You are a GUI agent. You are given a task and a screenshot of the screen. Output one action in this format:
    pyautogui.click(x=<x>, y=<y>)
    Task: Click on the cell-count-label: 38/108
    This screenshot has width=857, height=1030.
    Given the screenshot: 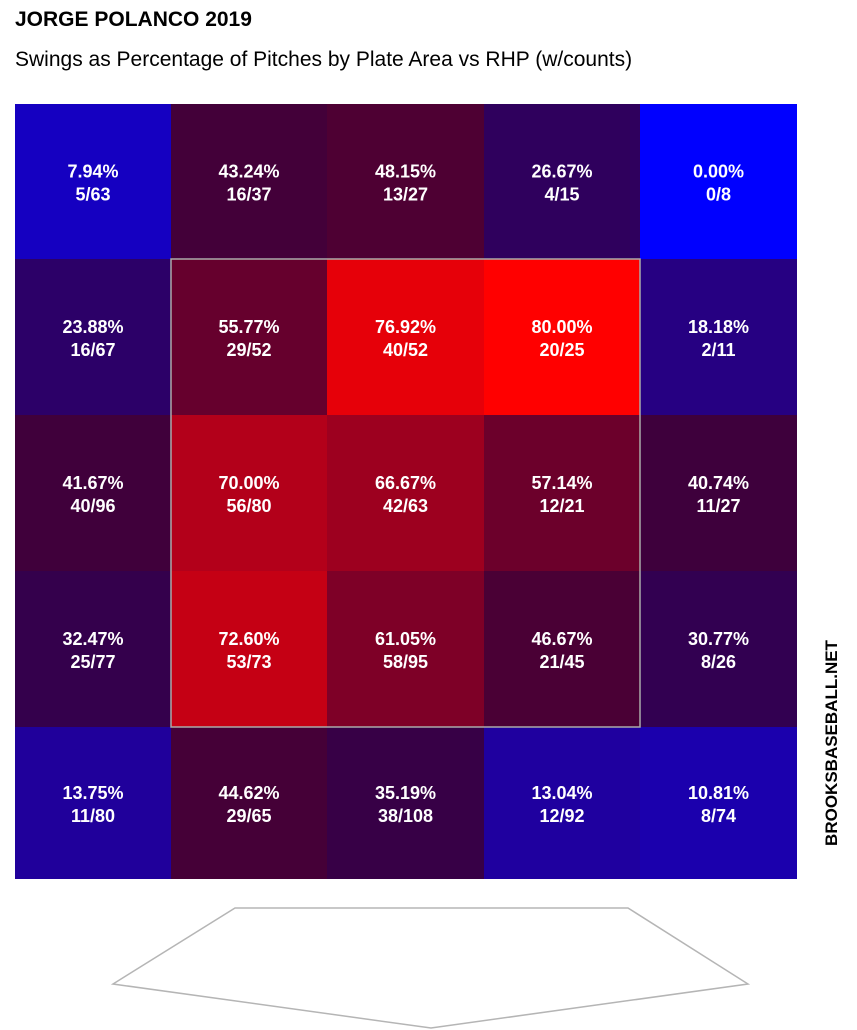 What is the action you would take?
    pyautogui.click(x=405, y=816)
    